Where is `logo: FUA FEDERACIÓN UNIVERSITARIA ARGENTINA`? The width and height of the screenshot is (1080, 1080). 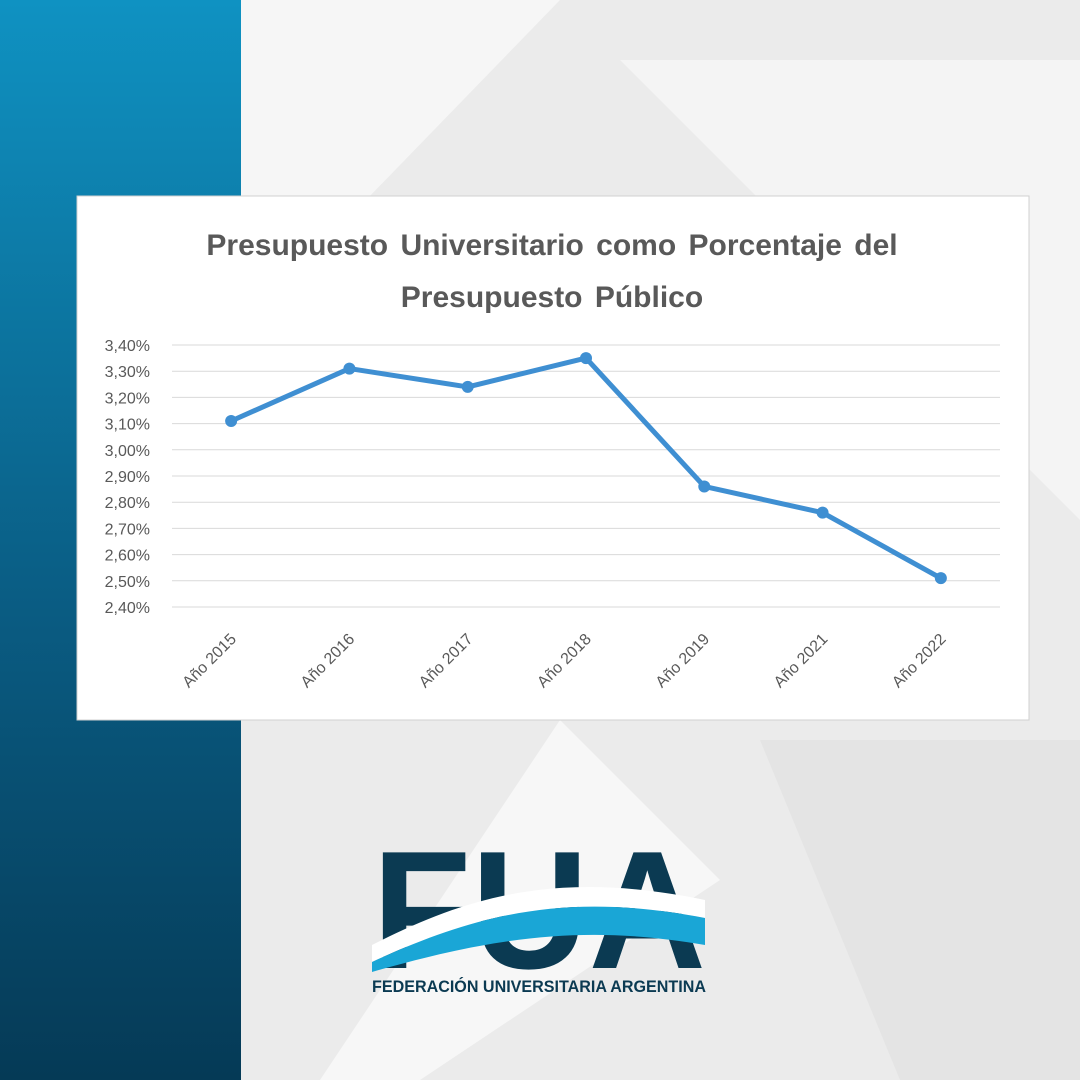
logo: FUA FEDERACIÓN UNIVERSITARIA ARGENTINA is located at coordinates (539, 910).